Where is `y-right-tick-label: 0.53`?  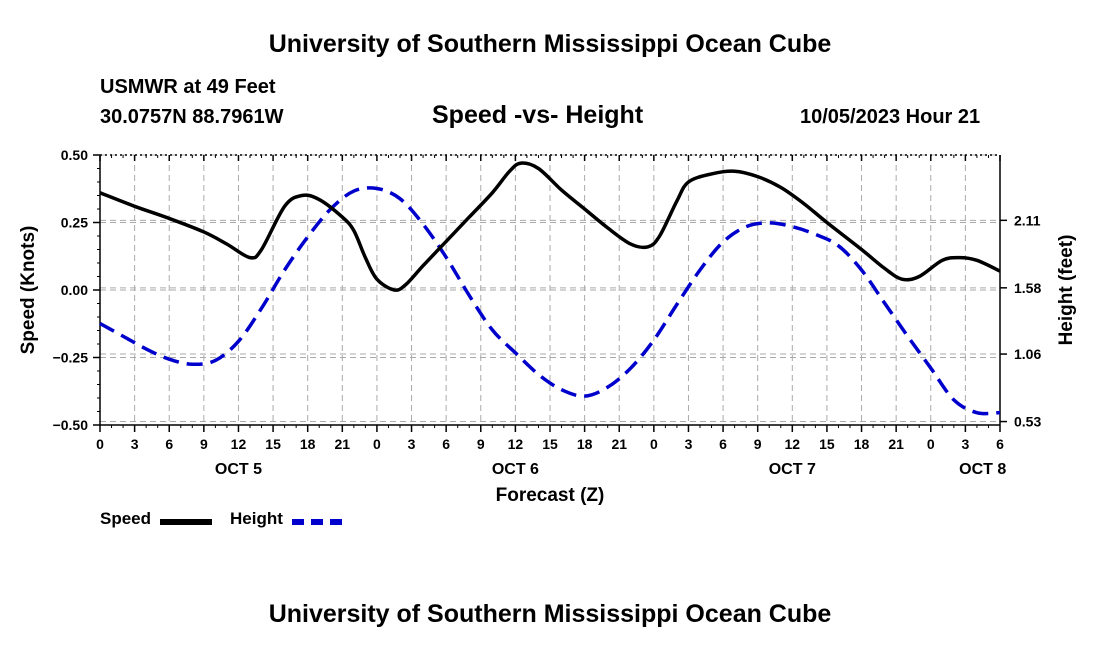
y-right-tick-label: 0.53 is located at coordinates (1027, 422).